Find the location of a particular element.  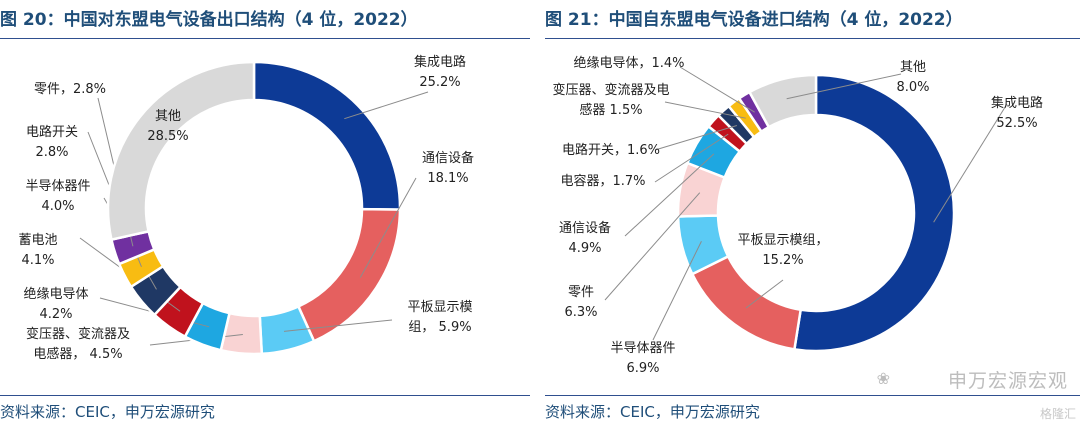

data-label: 零件 6.3% is located at coordinates (580, 302).